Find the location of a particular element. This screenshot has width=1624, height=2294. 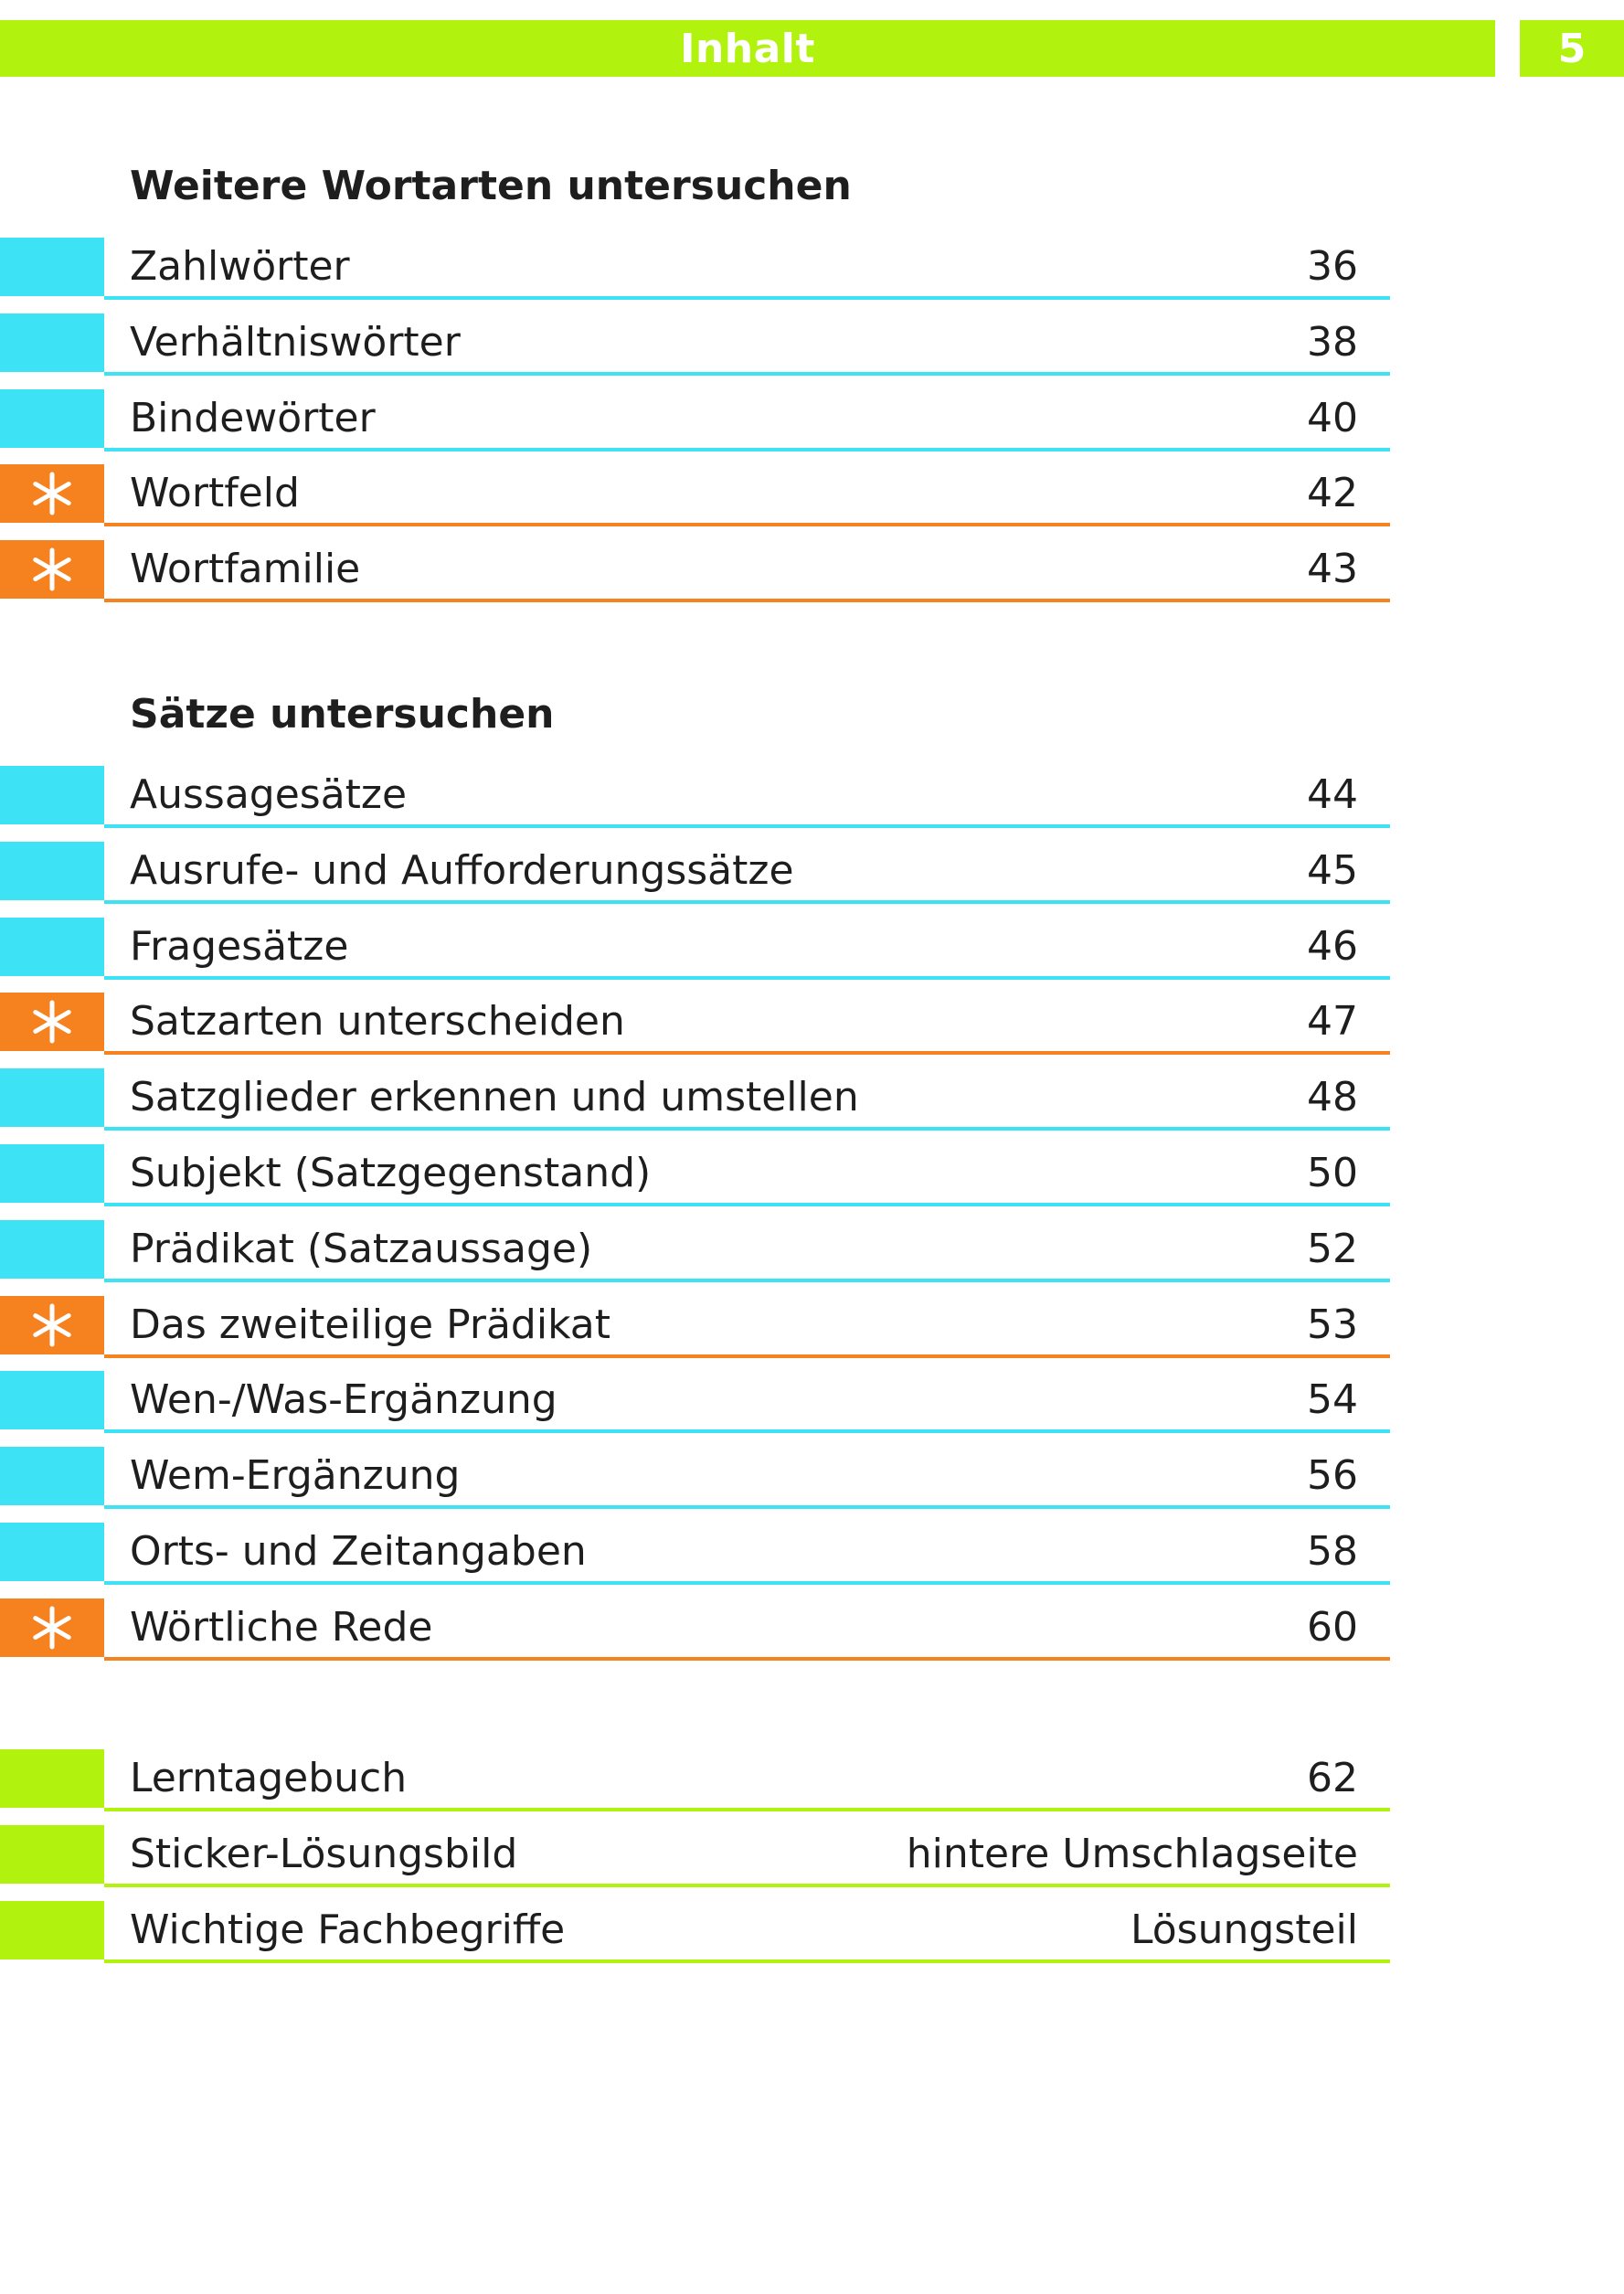

toc-entry-label: Das zweiteilige Prädikat is located at coordinates (371, 1324).